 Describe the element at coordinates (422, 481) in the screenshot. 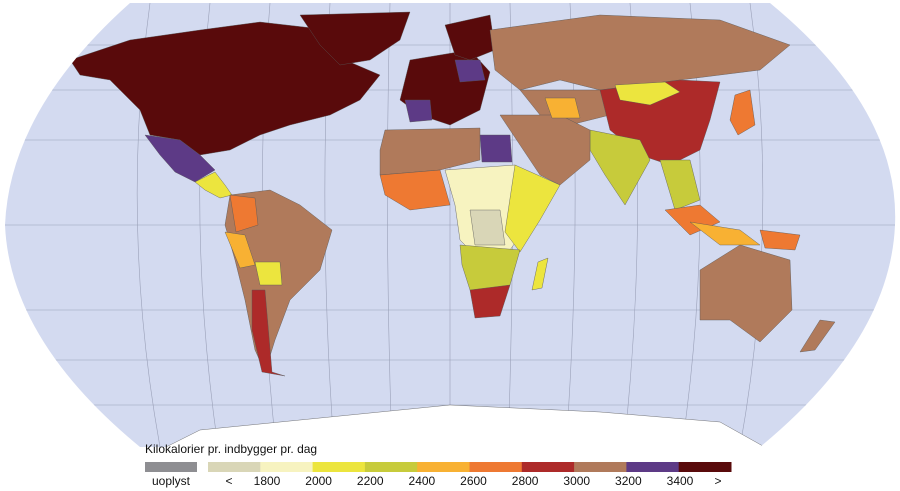

I see `legend-label: 2400` at that location.